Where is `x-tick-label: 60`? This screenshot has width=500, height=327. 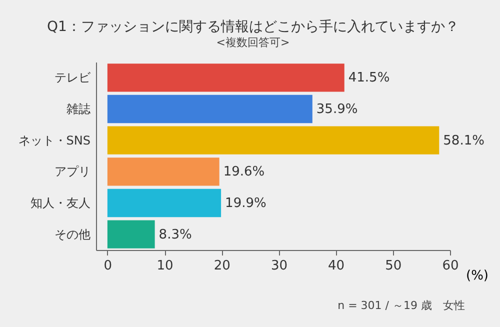
x-tick-label: 60 is located at coordinates (450, 266).